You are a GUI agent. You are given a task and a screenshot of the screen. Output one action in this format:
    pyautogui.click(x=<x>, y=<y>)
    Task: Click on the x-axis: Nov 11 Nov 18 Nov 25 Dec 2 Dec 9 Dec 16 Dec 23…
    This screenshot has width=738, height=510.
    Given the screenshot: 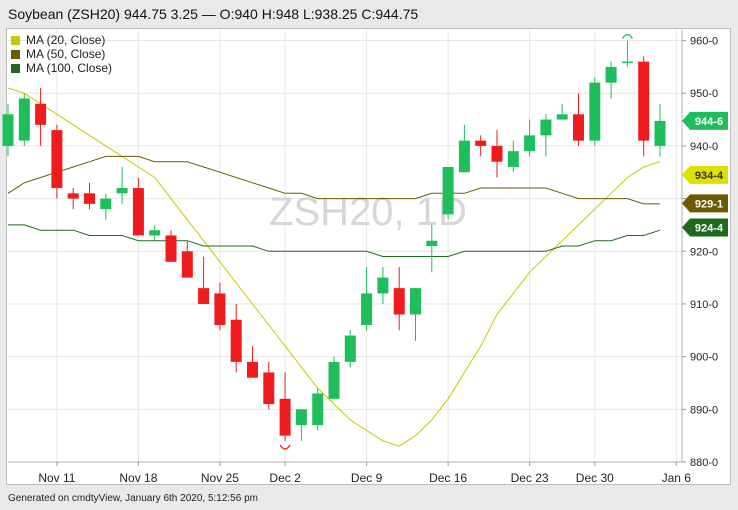 What is the action you would take?
    pyautogui.click(x=350, y=473)
    